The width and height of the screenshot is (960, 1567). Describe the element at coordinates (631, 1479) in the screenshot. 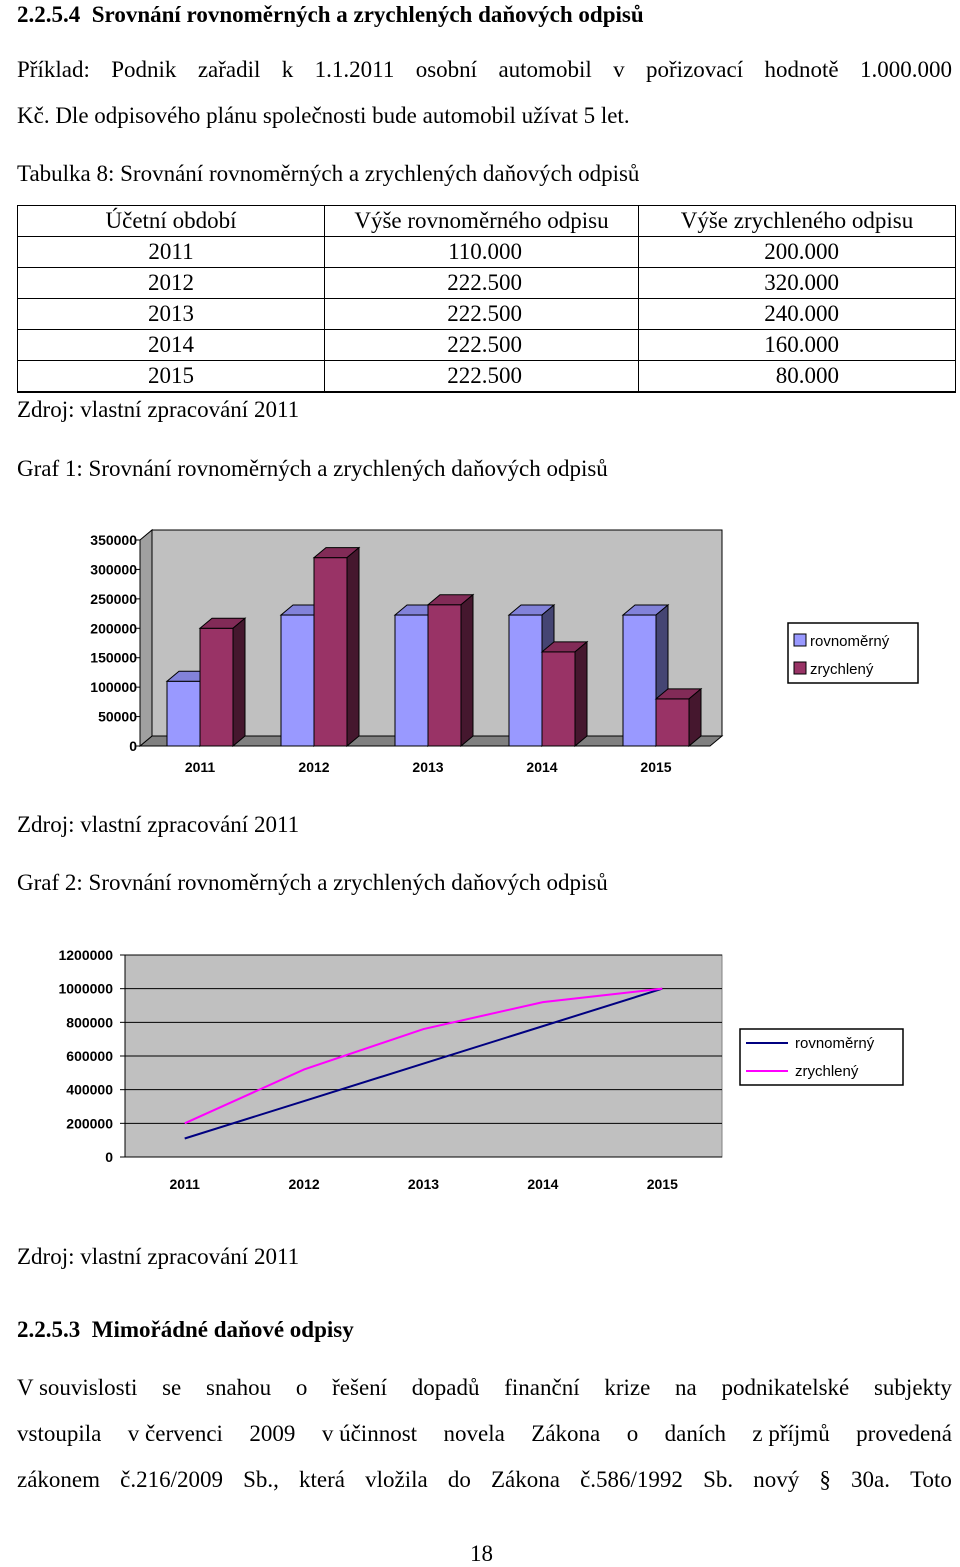

I see `word: č.586/1992` at that location.